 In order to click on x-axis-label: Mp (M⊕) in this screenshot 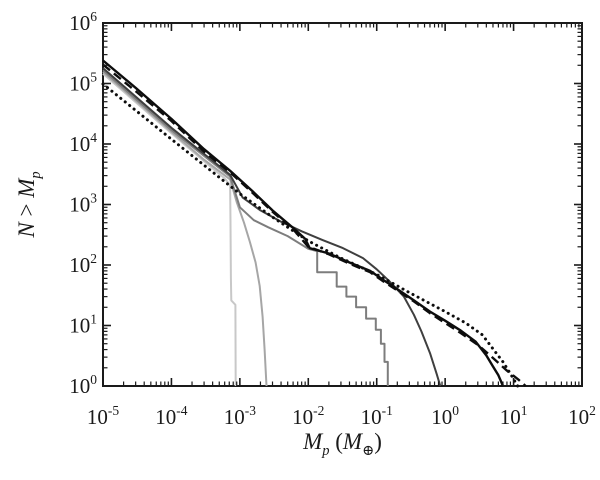, I will do `click(342, 444)`.